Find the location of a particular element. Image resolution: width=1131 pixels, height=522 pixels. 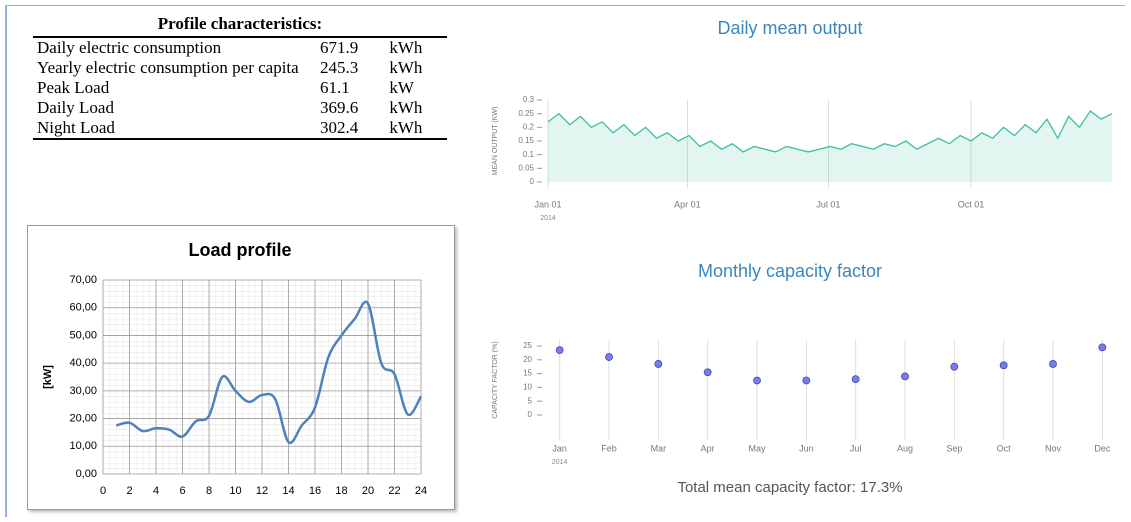

y-tick-label: 20 is located at coordinates (527, 359).